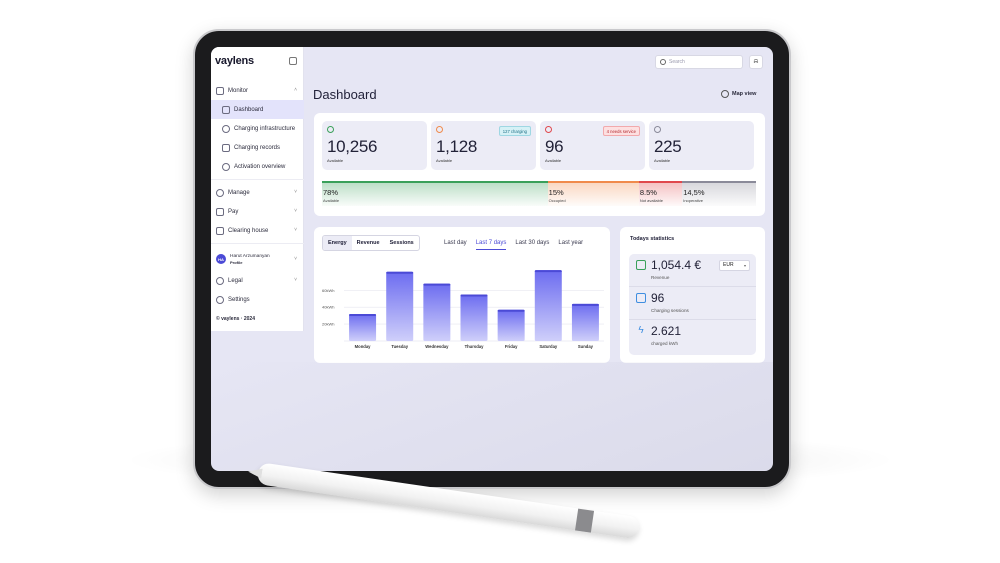 The height and width of the screenshot is (563, 1000). Describe the element at coordinates (692, 336) in the screenshot. I see `kwh-row: ϟ 2.621 charged kWh` at that location.